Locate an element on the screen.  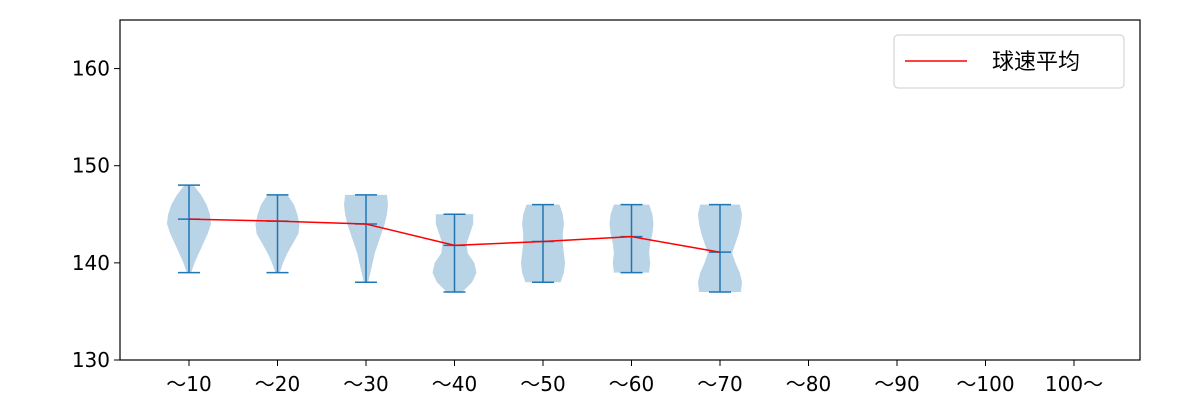
y-tick-label: 130 is located at coordinates (91, 360).